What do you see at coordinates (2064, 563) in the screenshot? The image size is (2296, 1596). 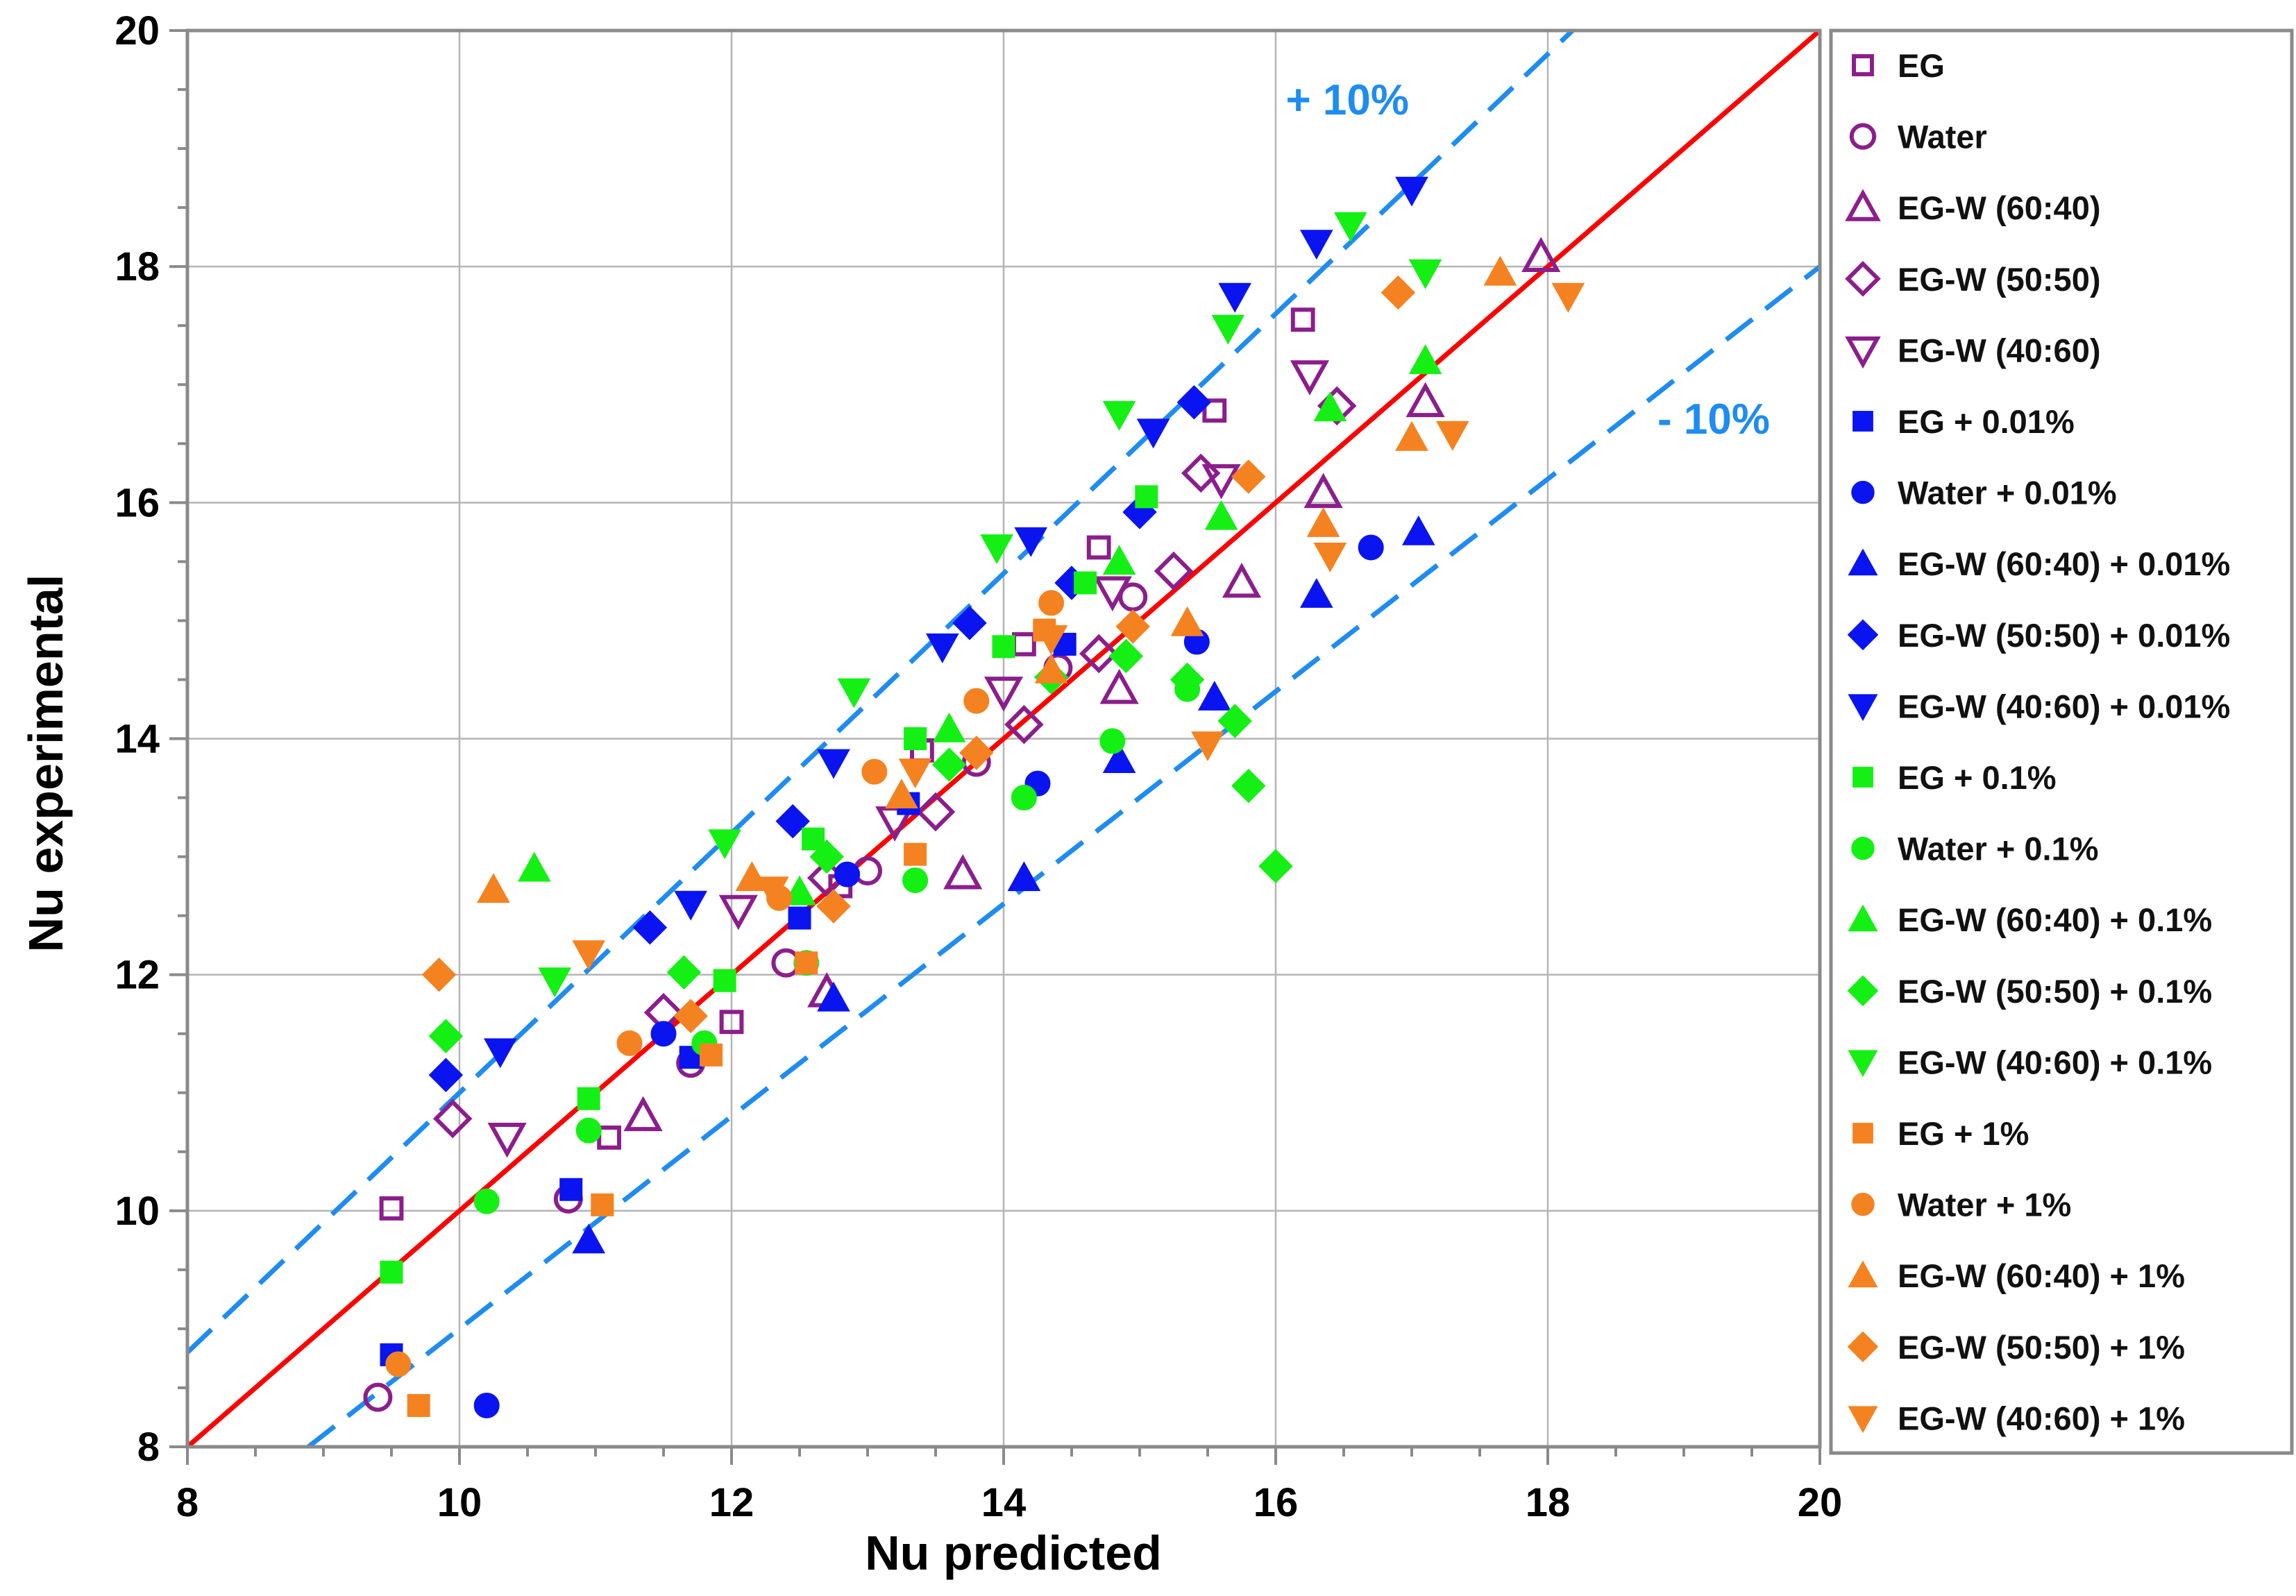 I see `legend-label: EG-W (60:40) + 0.01%` at bounding box center [2064, 563].